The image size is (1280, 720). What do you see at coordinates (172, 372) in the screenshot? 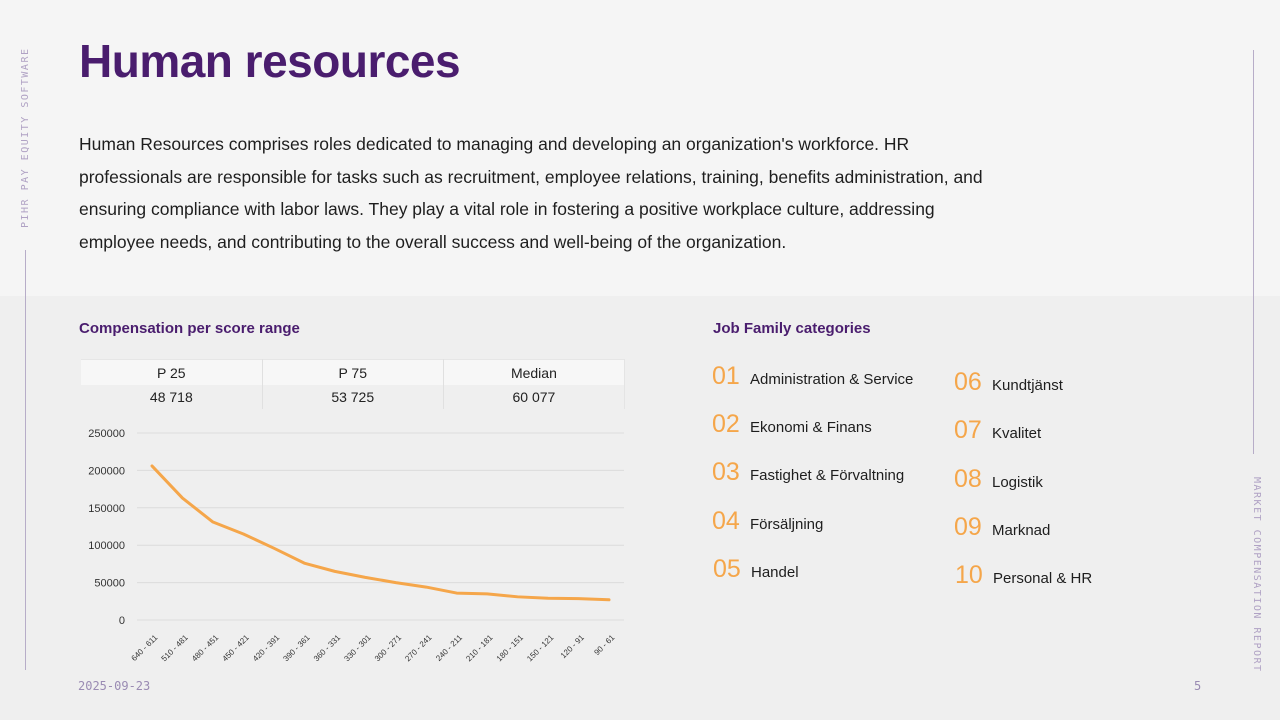
I see `table-header-p25: P 25` at bounding box center [172, 372].